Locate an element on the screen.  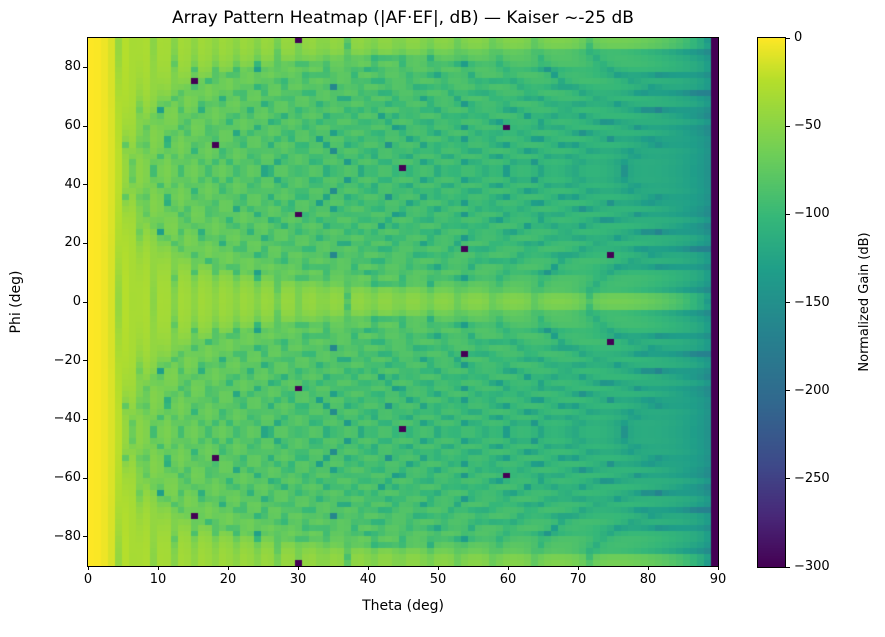
y-tick-label: 40 is located at coordinates (72, 184).